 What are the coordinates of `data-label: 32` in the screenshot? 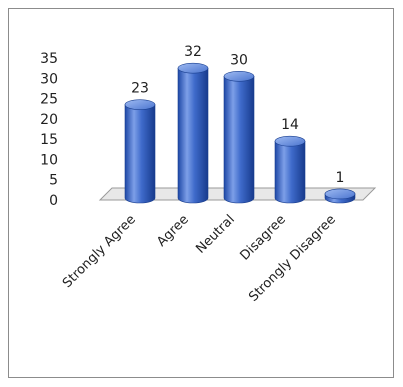 It's located at (193, 52).